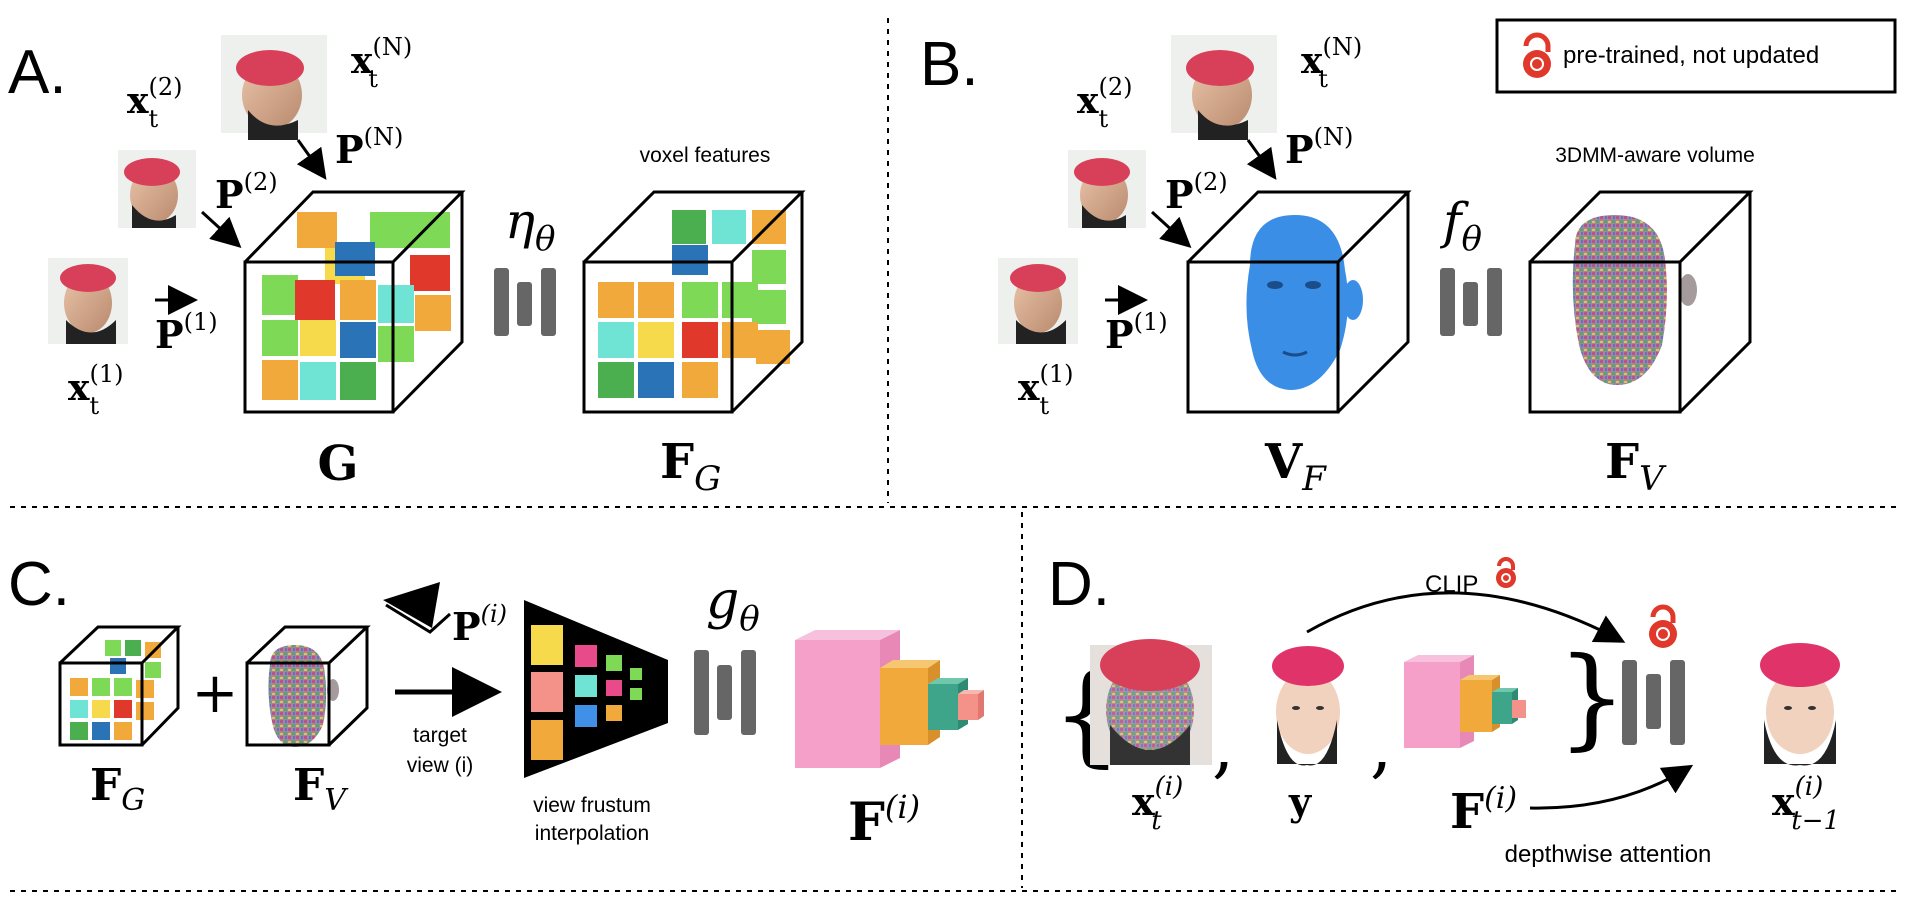 Image resolution: width=1908 pixels, height=903 pixels. Describe the element at coordinates (411, 605) in the screenshot. I see `camera-icon` at that location.